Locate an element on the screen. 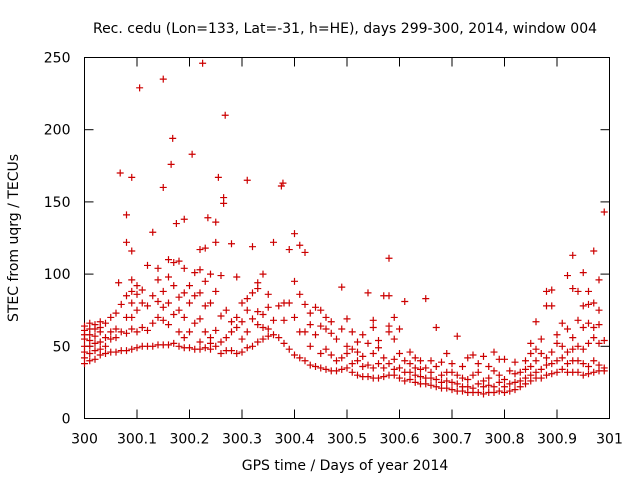 This screenshot has height=480, width=640. y-tick-label: 100 is located at coordinates (57, 275).